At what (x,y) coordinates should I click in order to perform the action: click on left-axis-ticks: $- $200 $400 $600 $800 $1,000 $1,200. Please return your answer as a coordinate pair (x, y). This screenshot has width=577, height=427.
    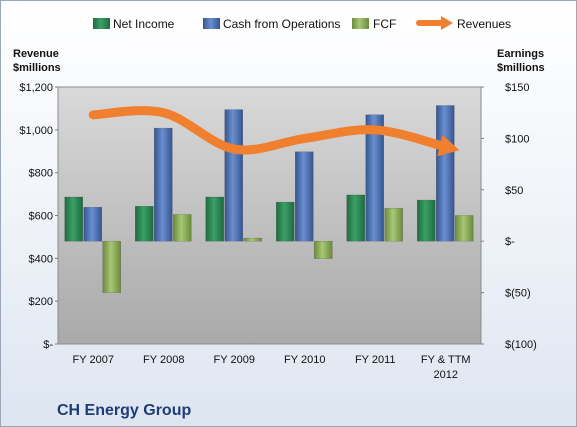
    Looking at the image, I should click on (38, 216).